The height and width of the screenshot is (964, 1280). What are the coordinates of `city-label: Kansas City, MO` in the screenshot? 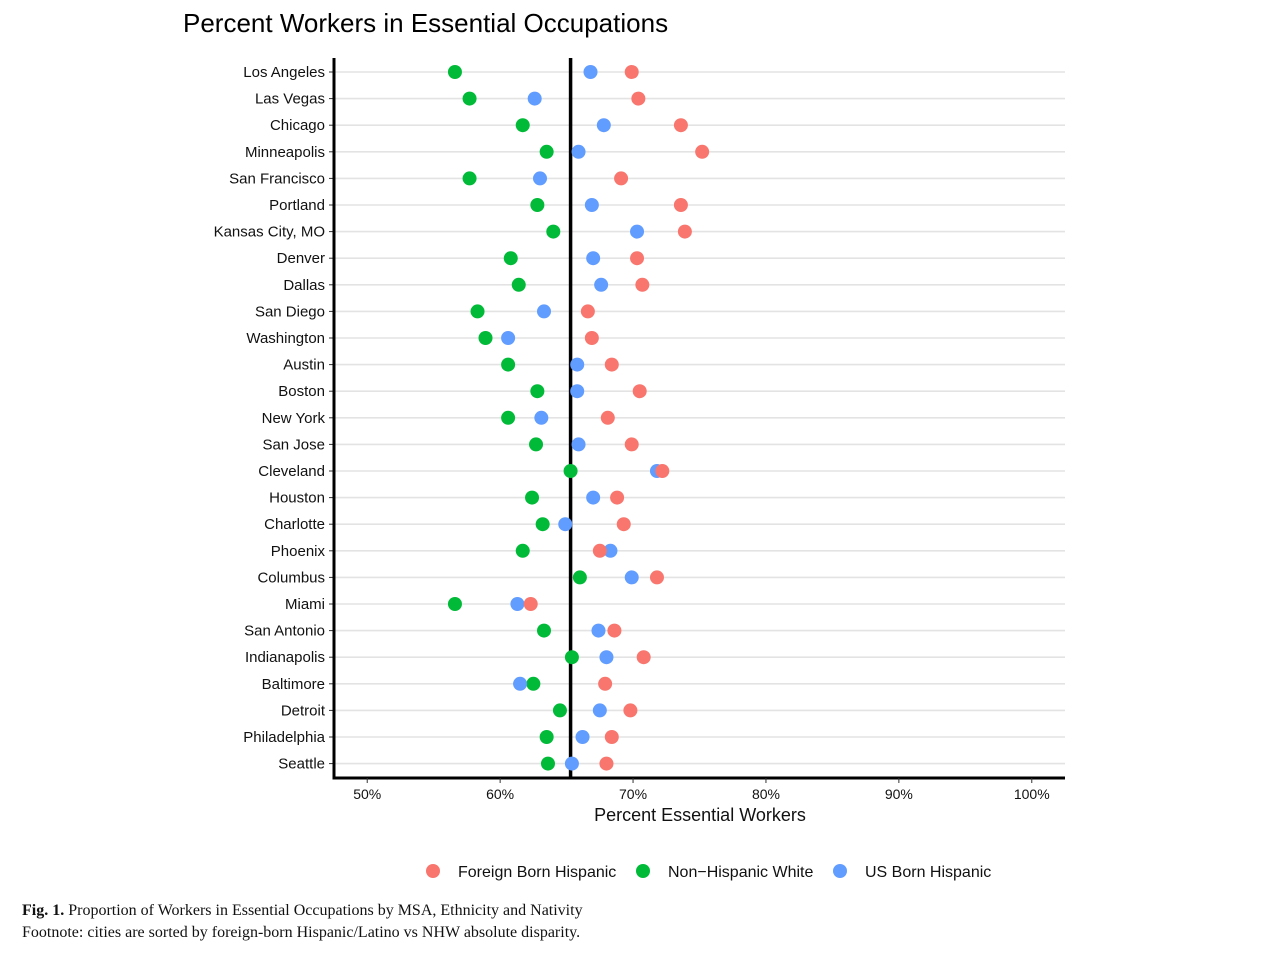 It's located at (269, 232).